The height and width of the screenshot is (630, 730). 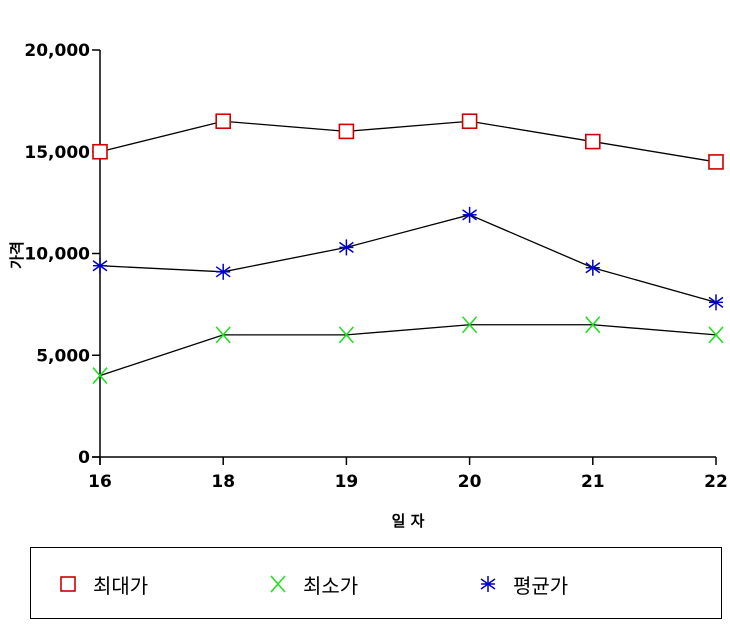 I want to click on x-tick-label: 22, so click(x=716, y=482).